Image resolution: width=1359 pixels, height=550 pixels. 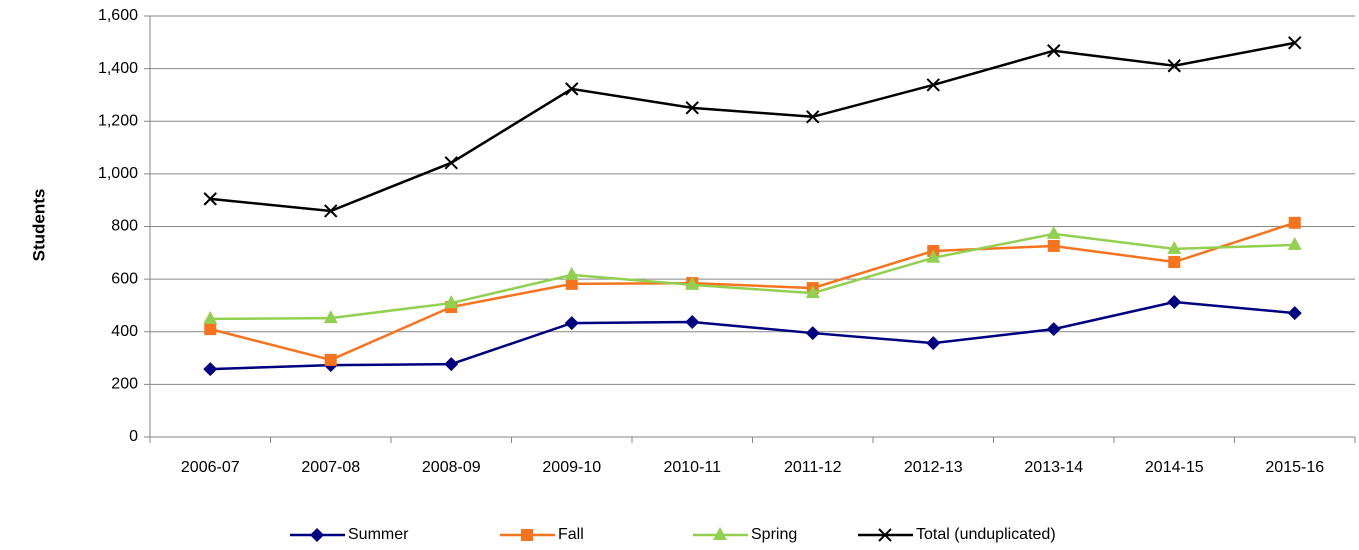 What do you see at coordinates (133, 436) in the screenshot?
I see `y-tick-label: 0` at bounding box center [133, 436].